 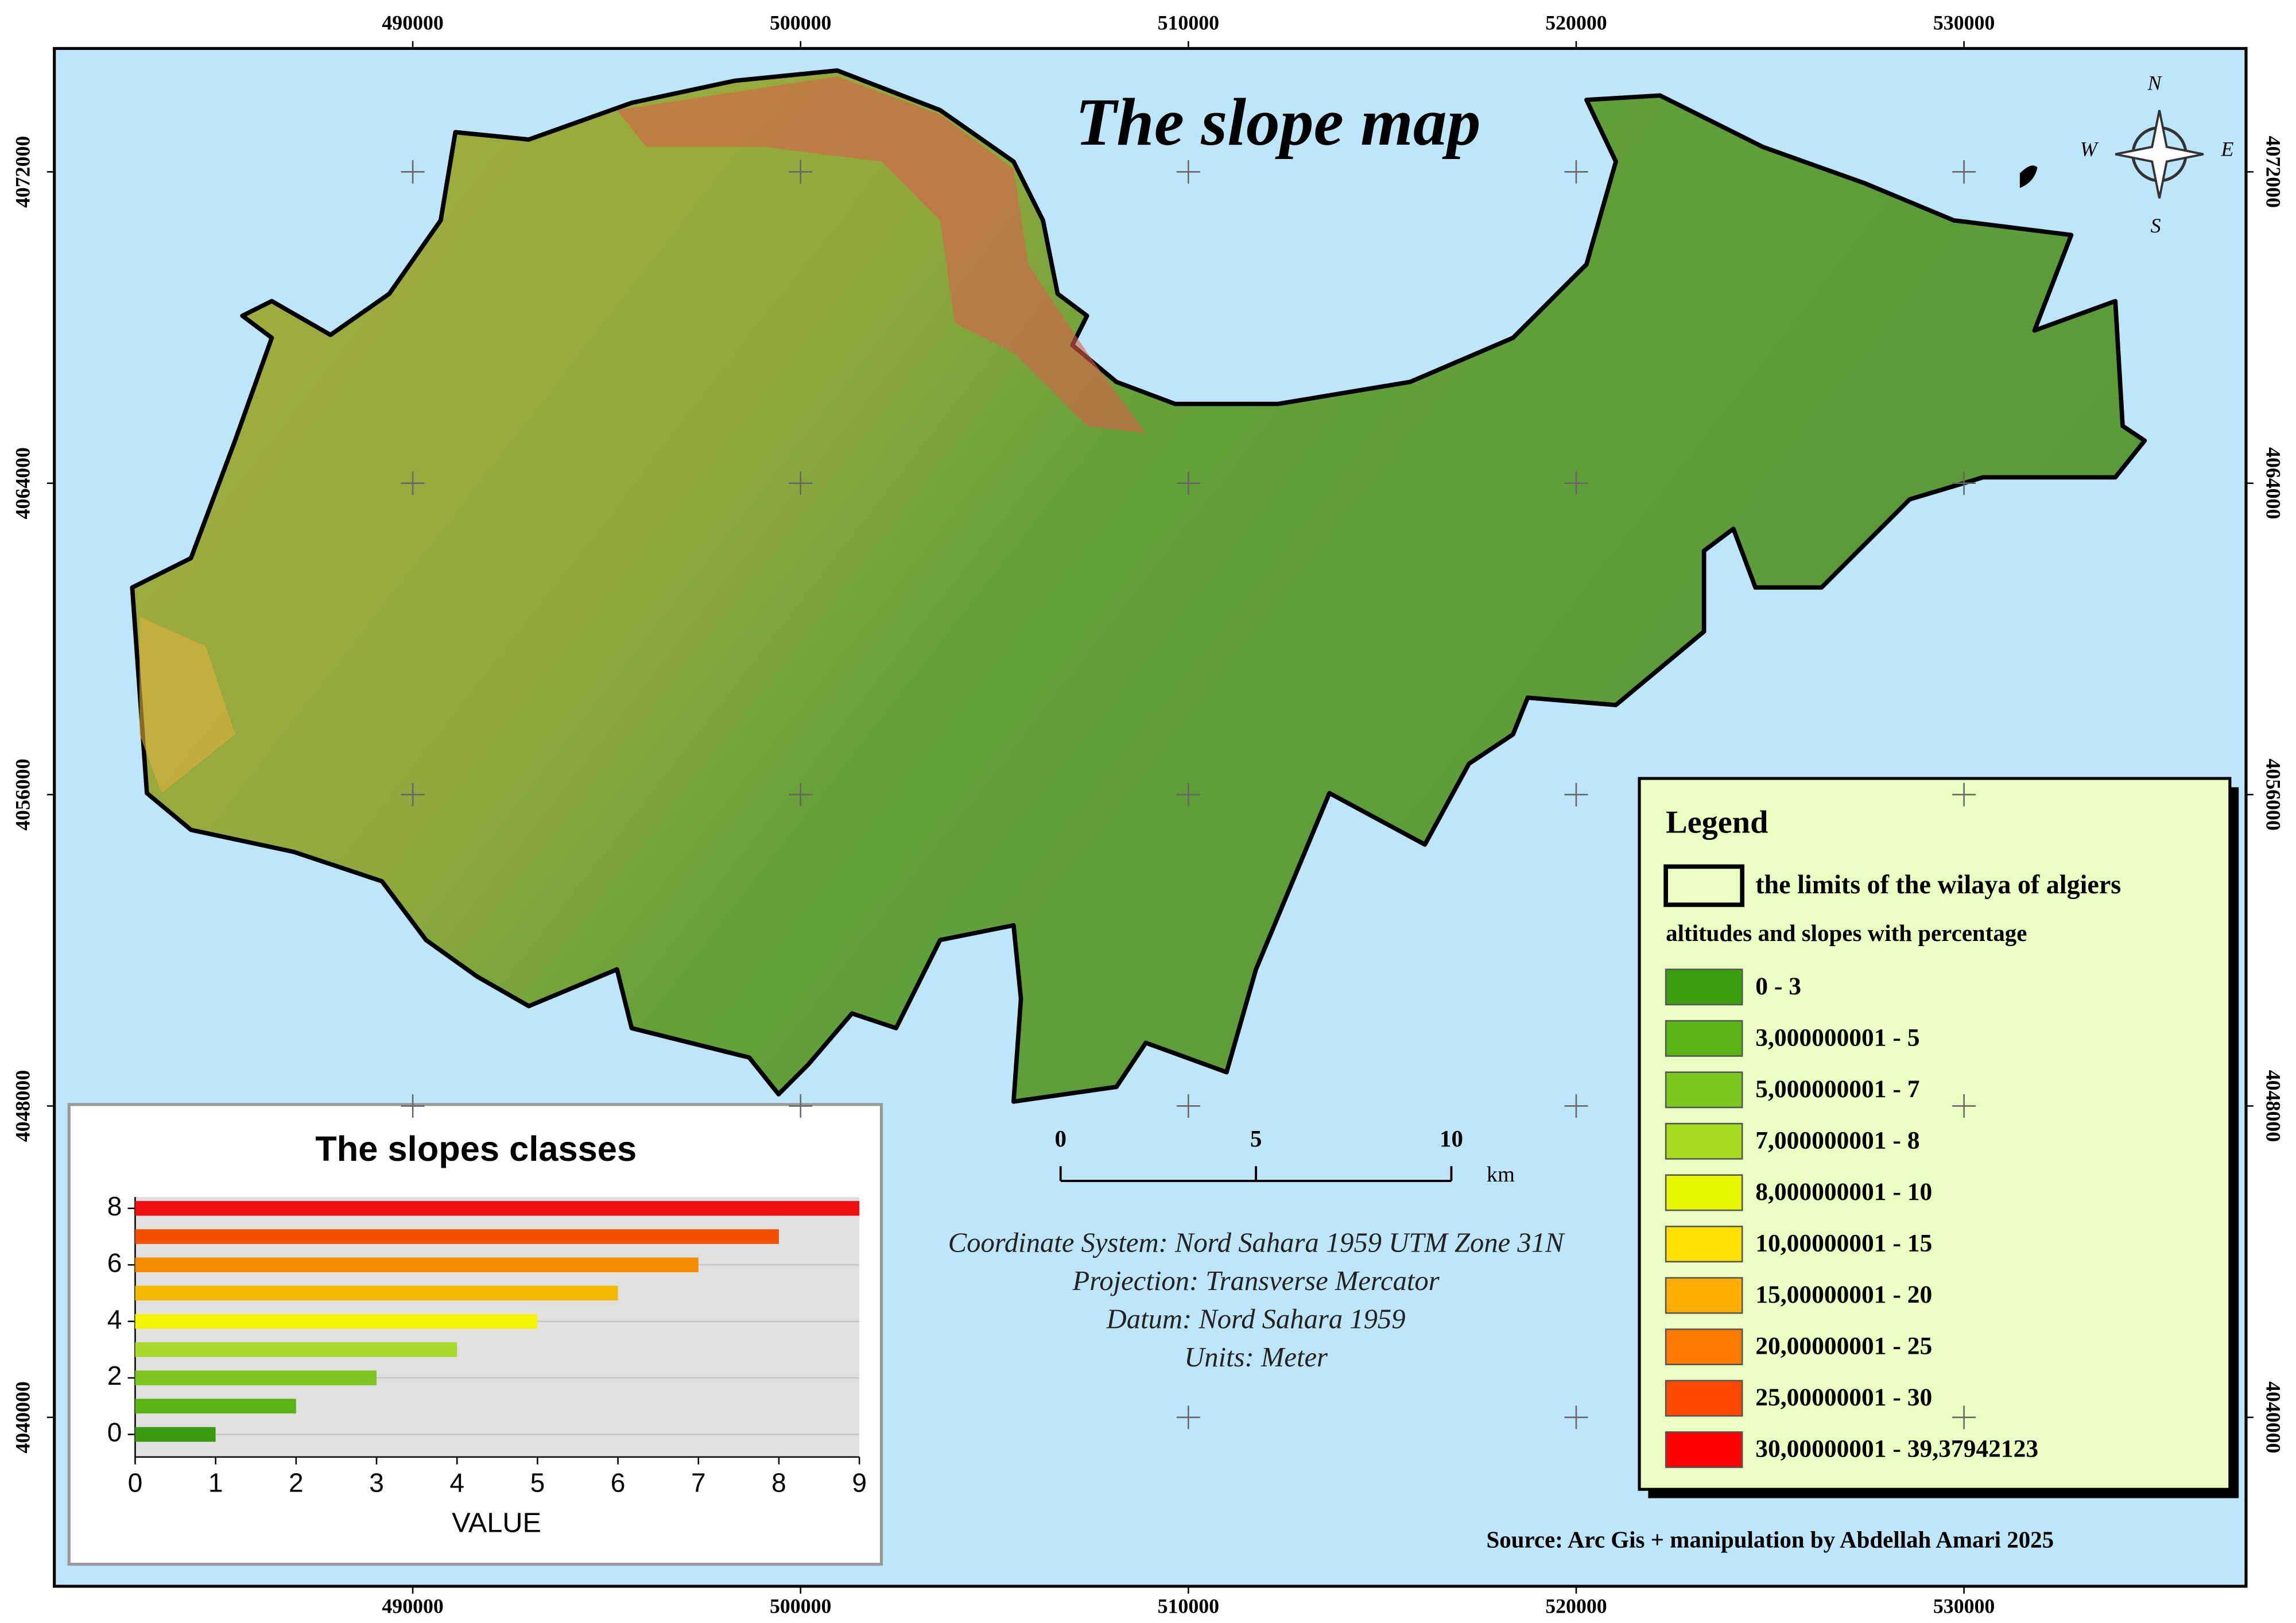 I want to click on y-tick-label: 0, so click(x=114, y=1432).